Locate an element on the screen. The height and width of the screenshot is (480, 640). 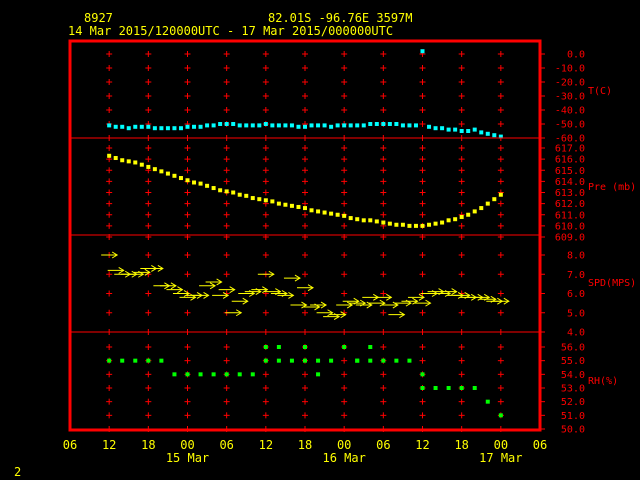
y-tick-label: 53.0 is located at coordinates (573, 389).